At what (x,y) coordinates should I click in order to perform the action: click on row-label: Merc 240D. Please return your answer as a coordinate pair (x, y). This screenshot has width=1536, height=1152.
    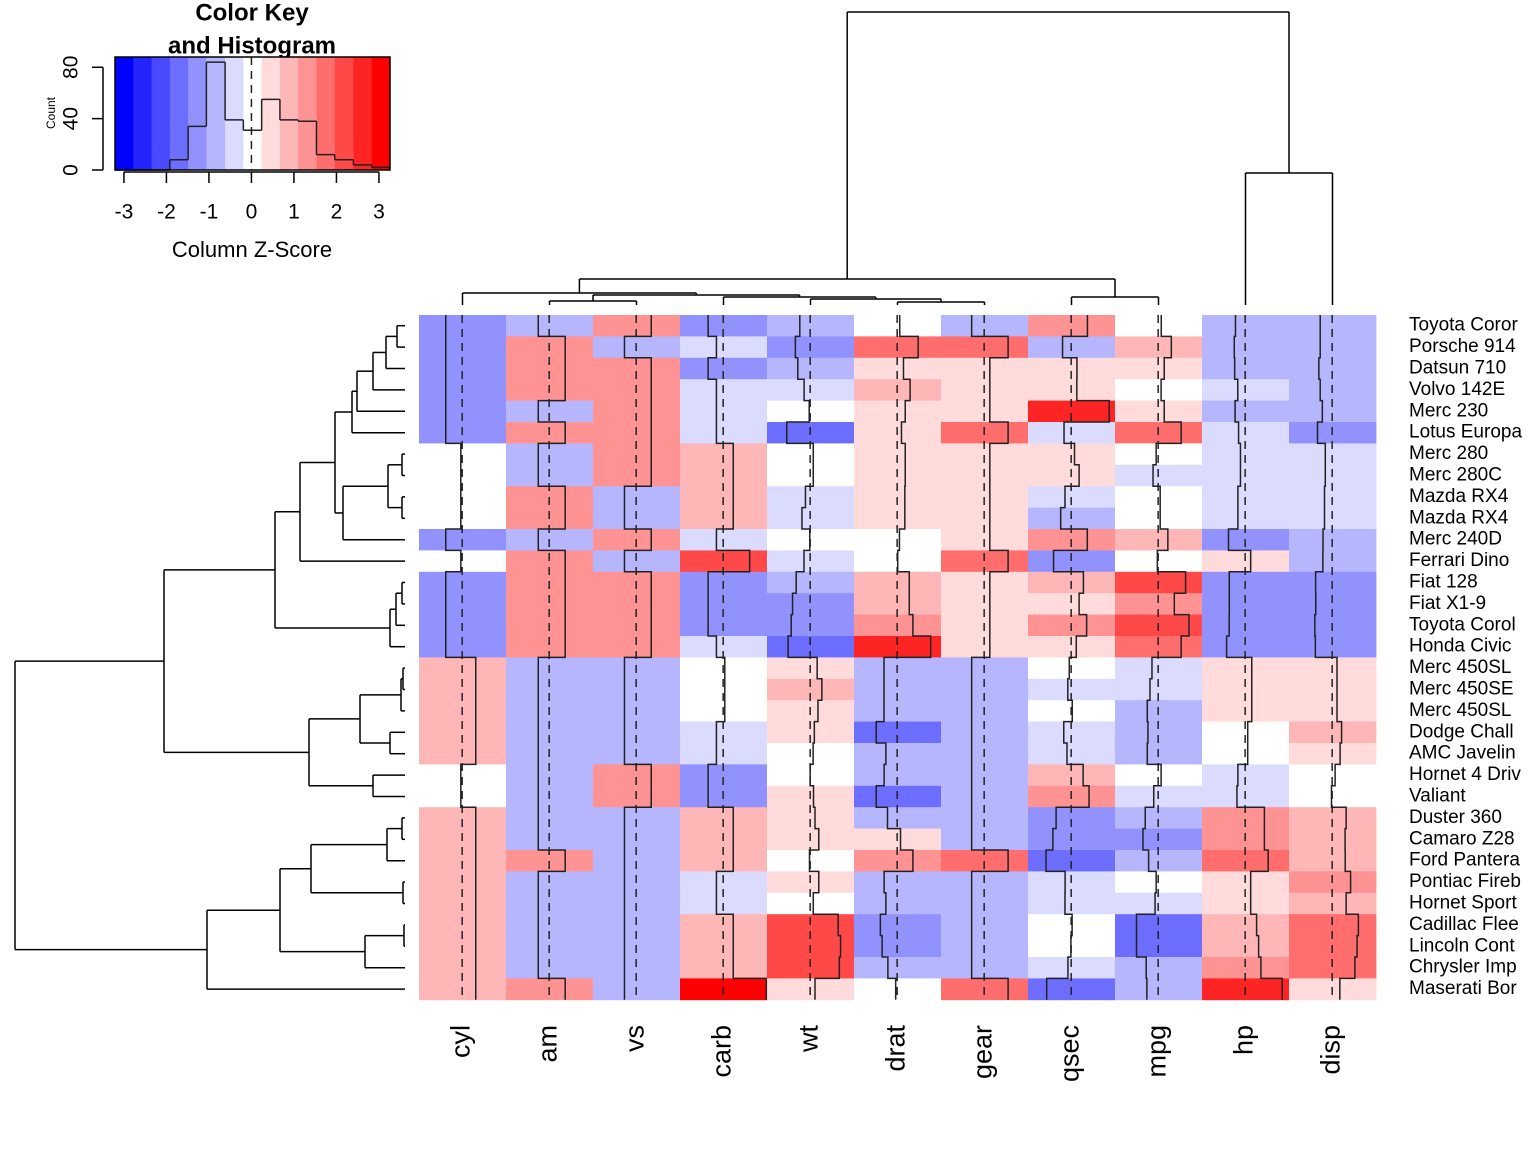
    Looking at the image, I should click on (1455, 539).